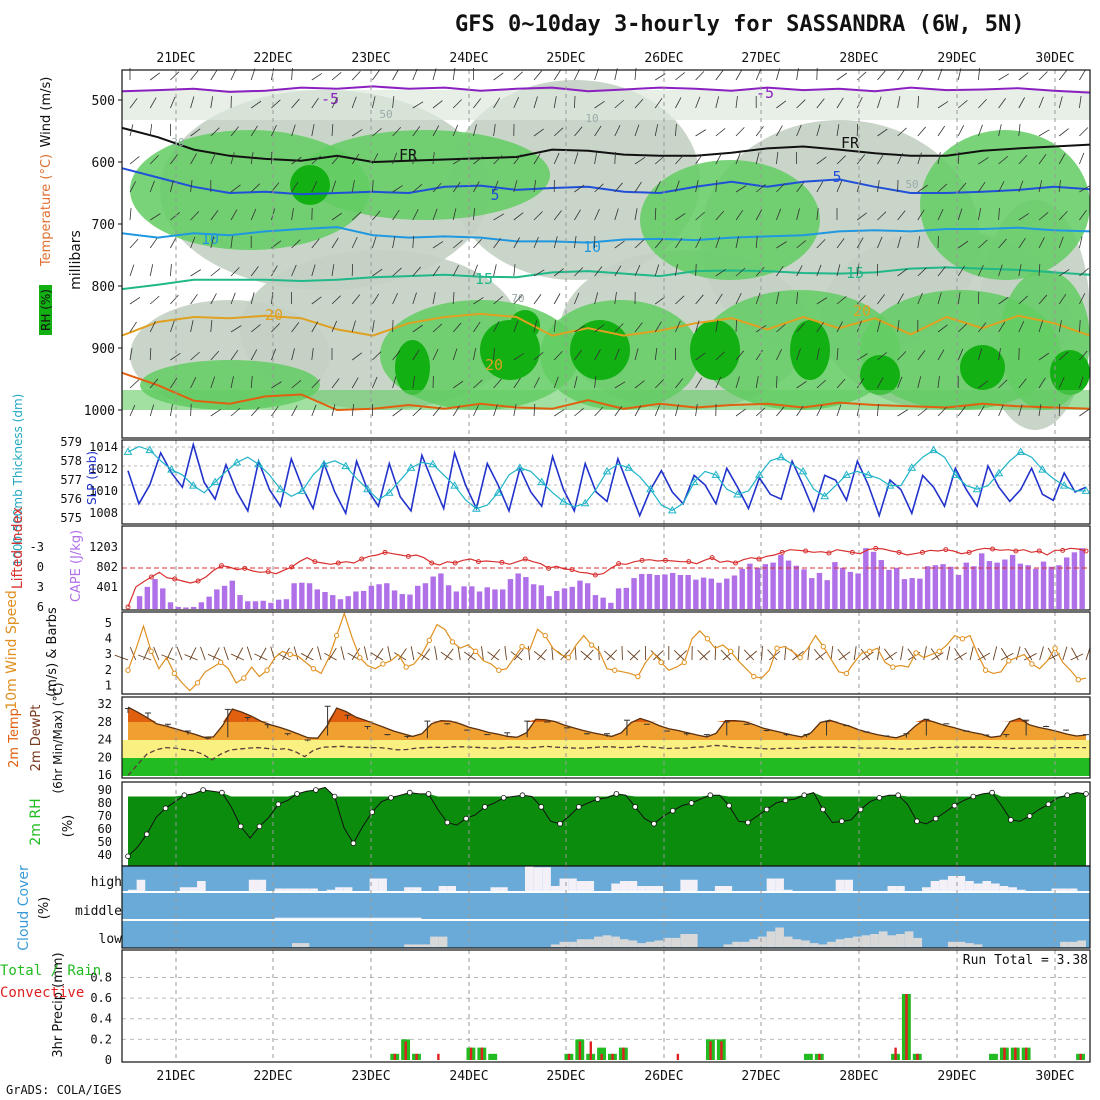 Image resolution: width=1100 pixels, height=1100 pixels. Describe the element at coordinates (105, 757) in the screenshot. I see `temp-tick: 20` at that location.